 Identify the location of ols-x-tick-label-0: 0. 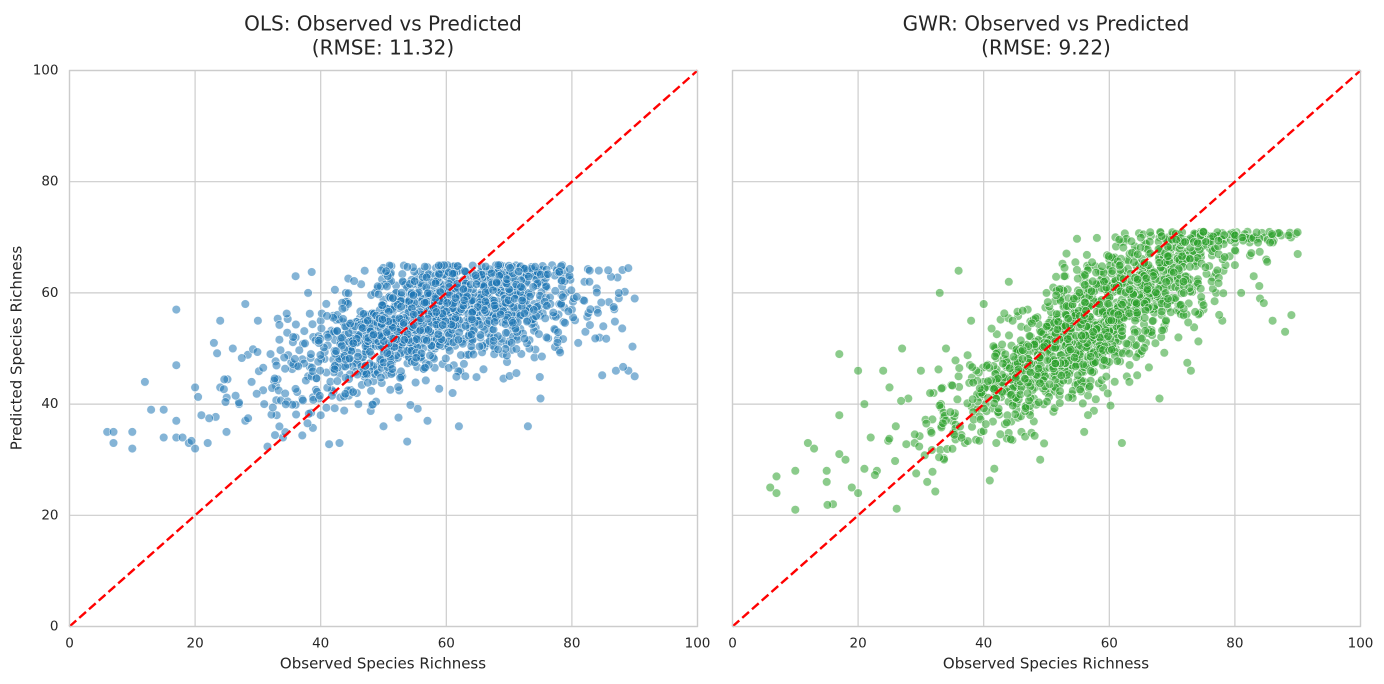
(69, 644).